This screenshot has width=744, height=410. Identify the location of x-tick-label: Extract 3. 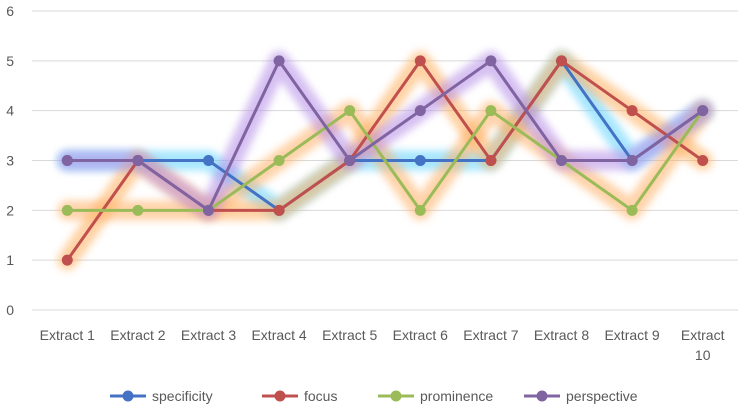
(208, 335).